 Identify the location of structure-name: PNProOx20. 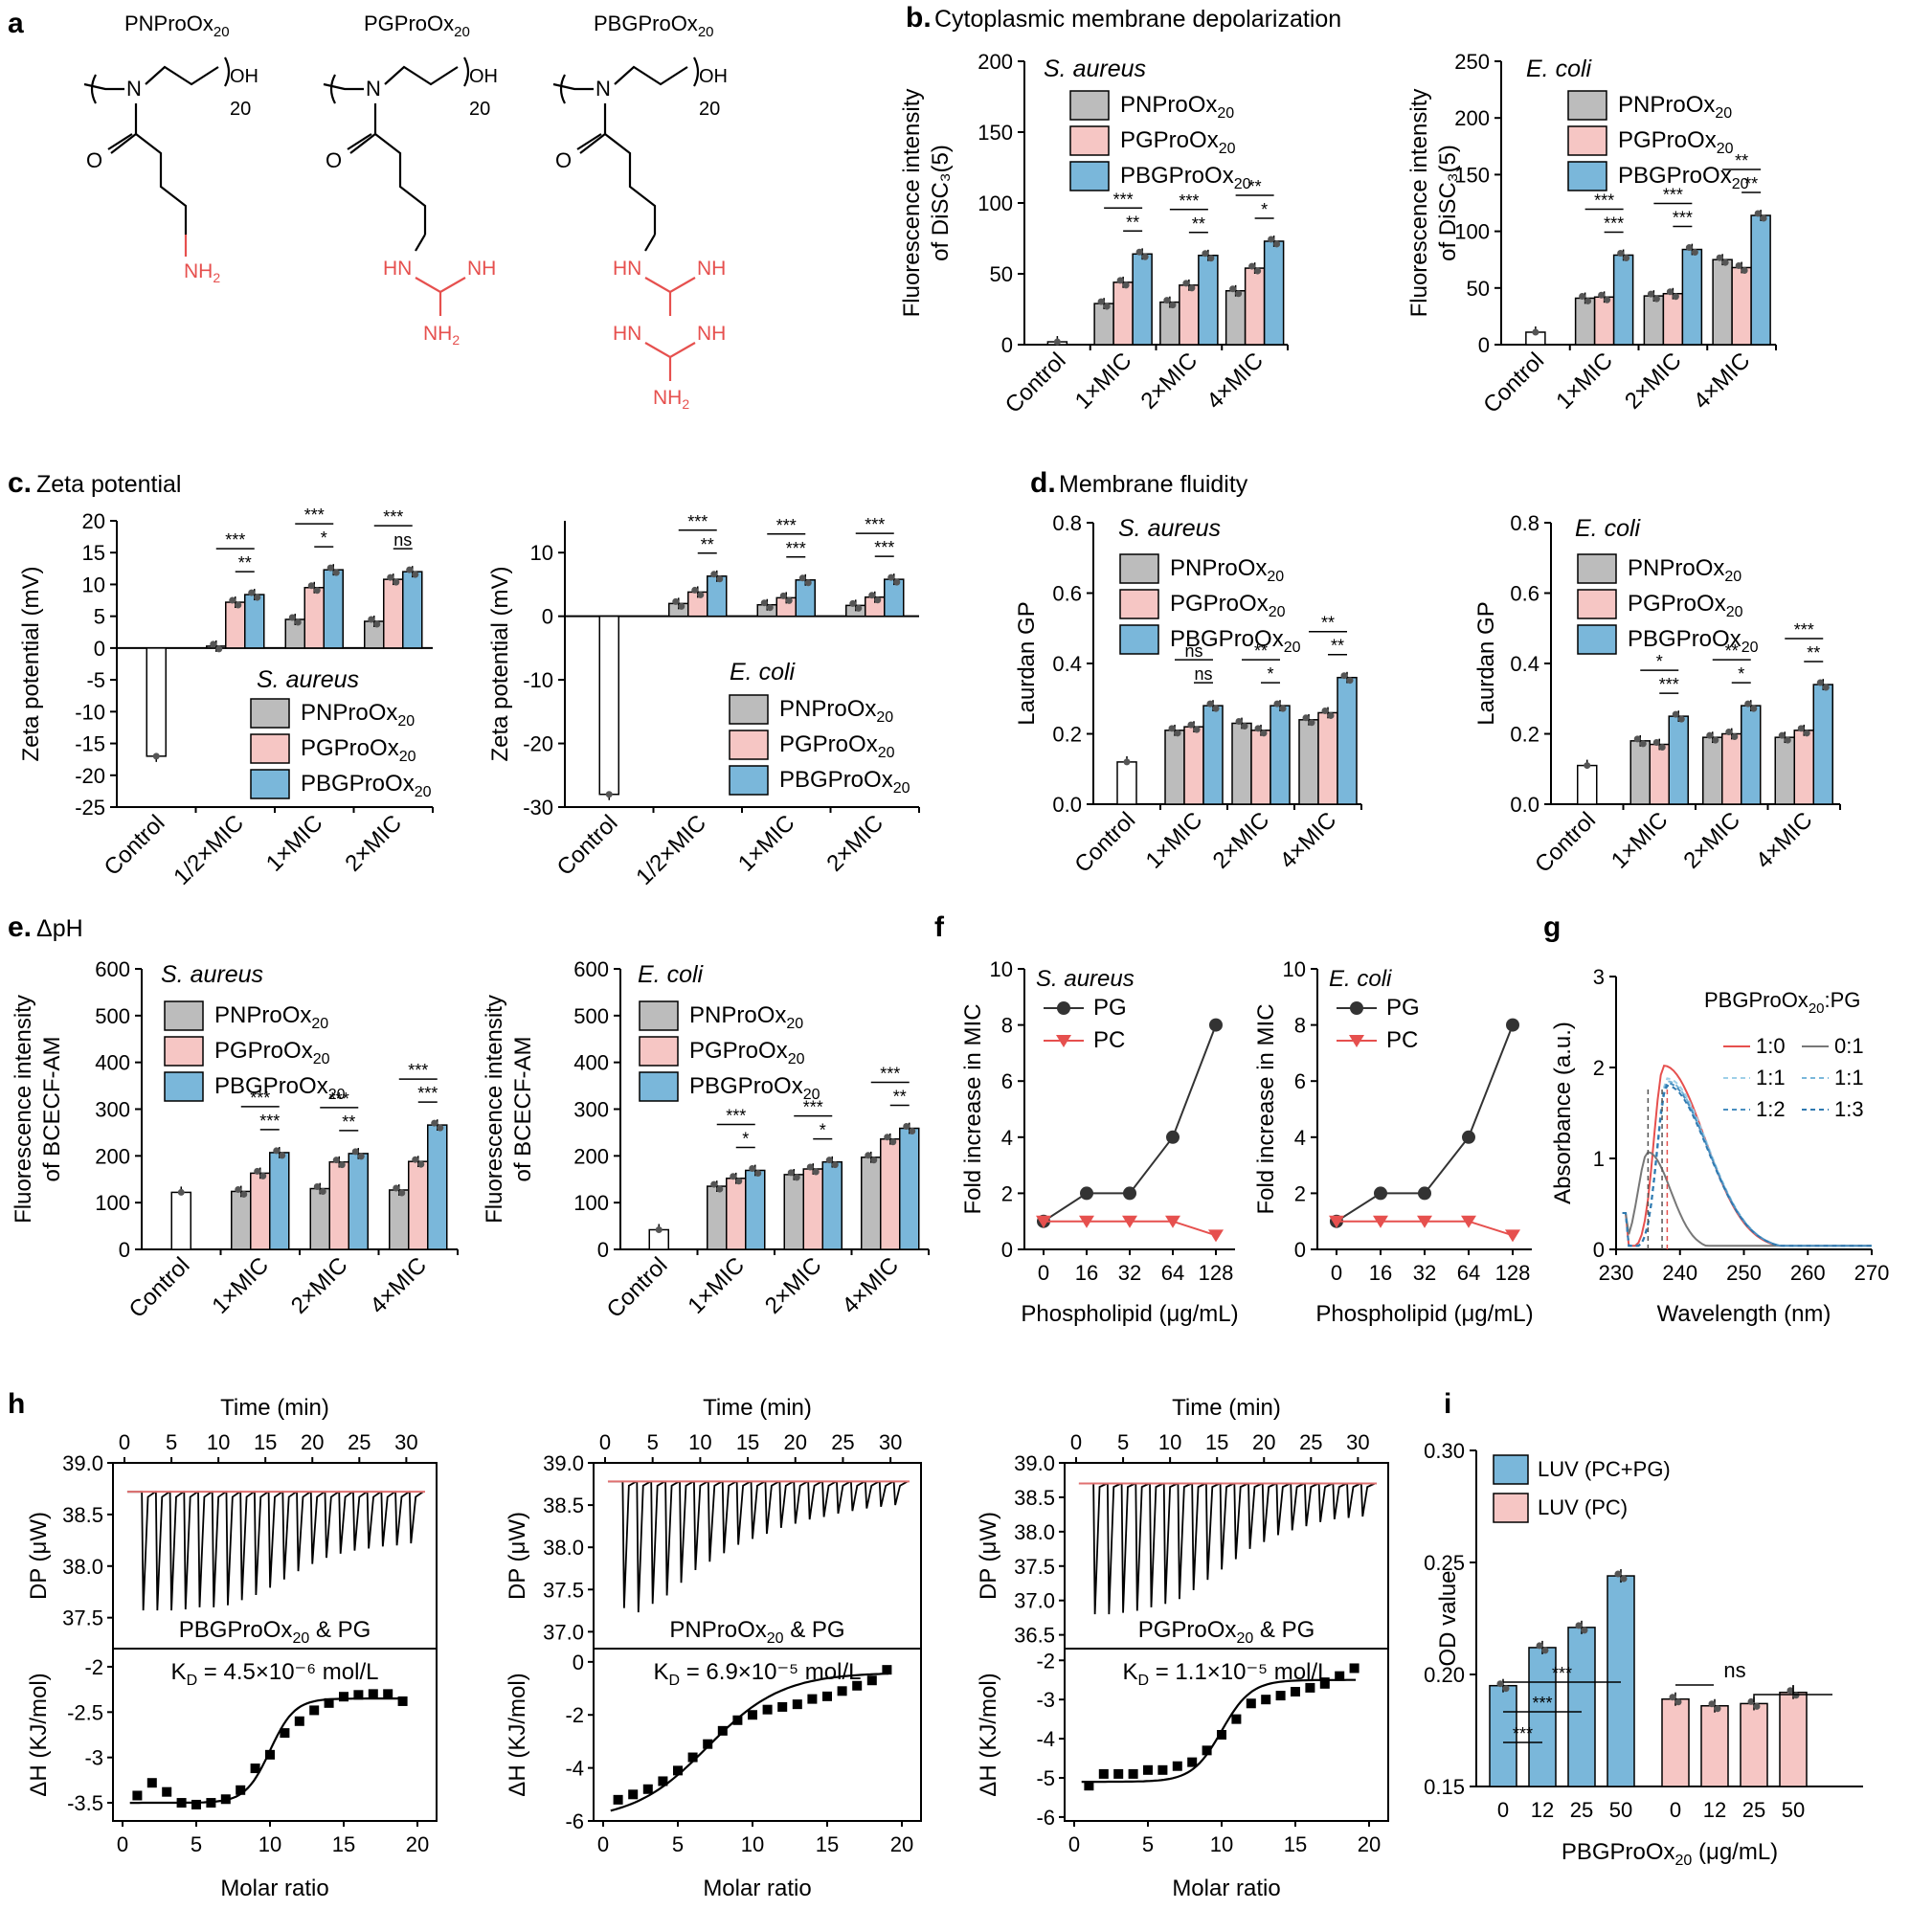
(177, 25).